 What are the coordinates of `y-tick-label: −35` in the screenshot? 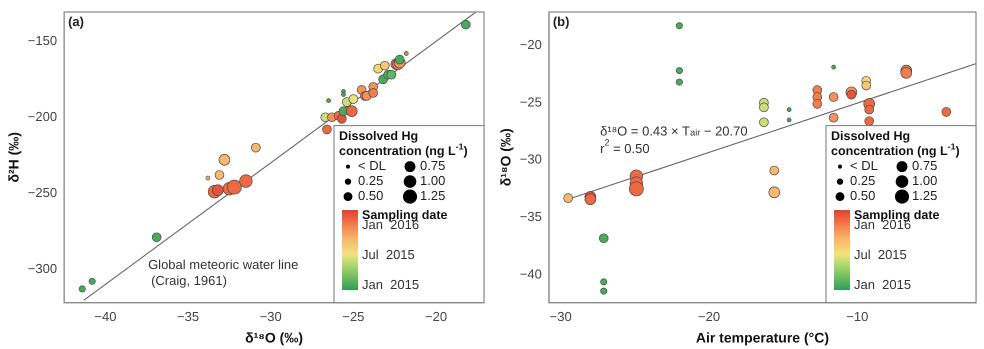 It's located at (531, 216).